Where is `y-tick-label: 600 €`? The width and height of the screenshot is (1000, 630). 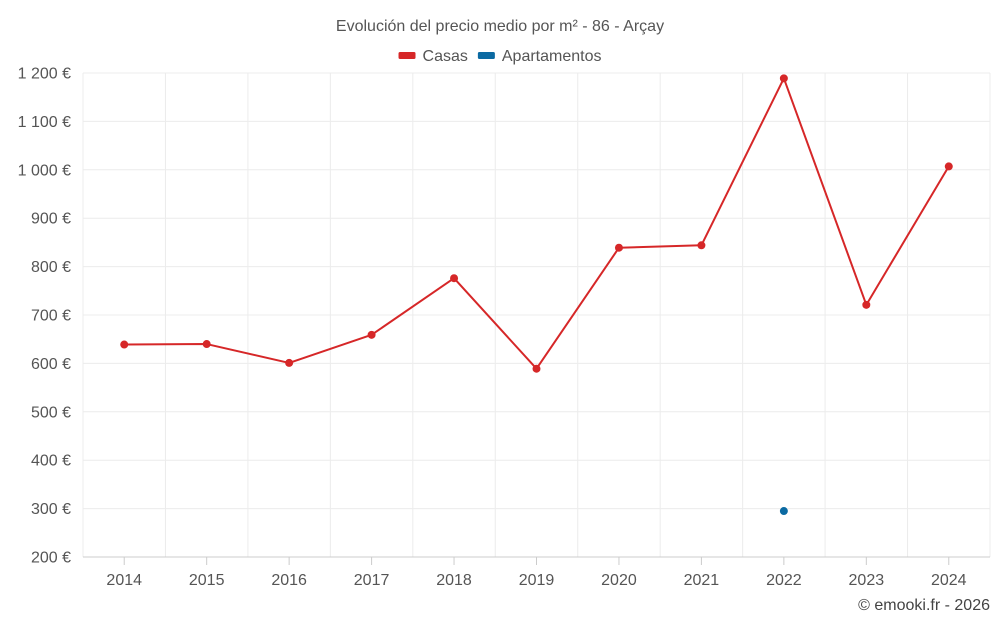
y-tick-label: 600 € is located at coordinates (51, 364).